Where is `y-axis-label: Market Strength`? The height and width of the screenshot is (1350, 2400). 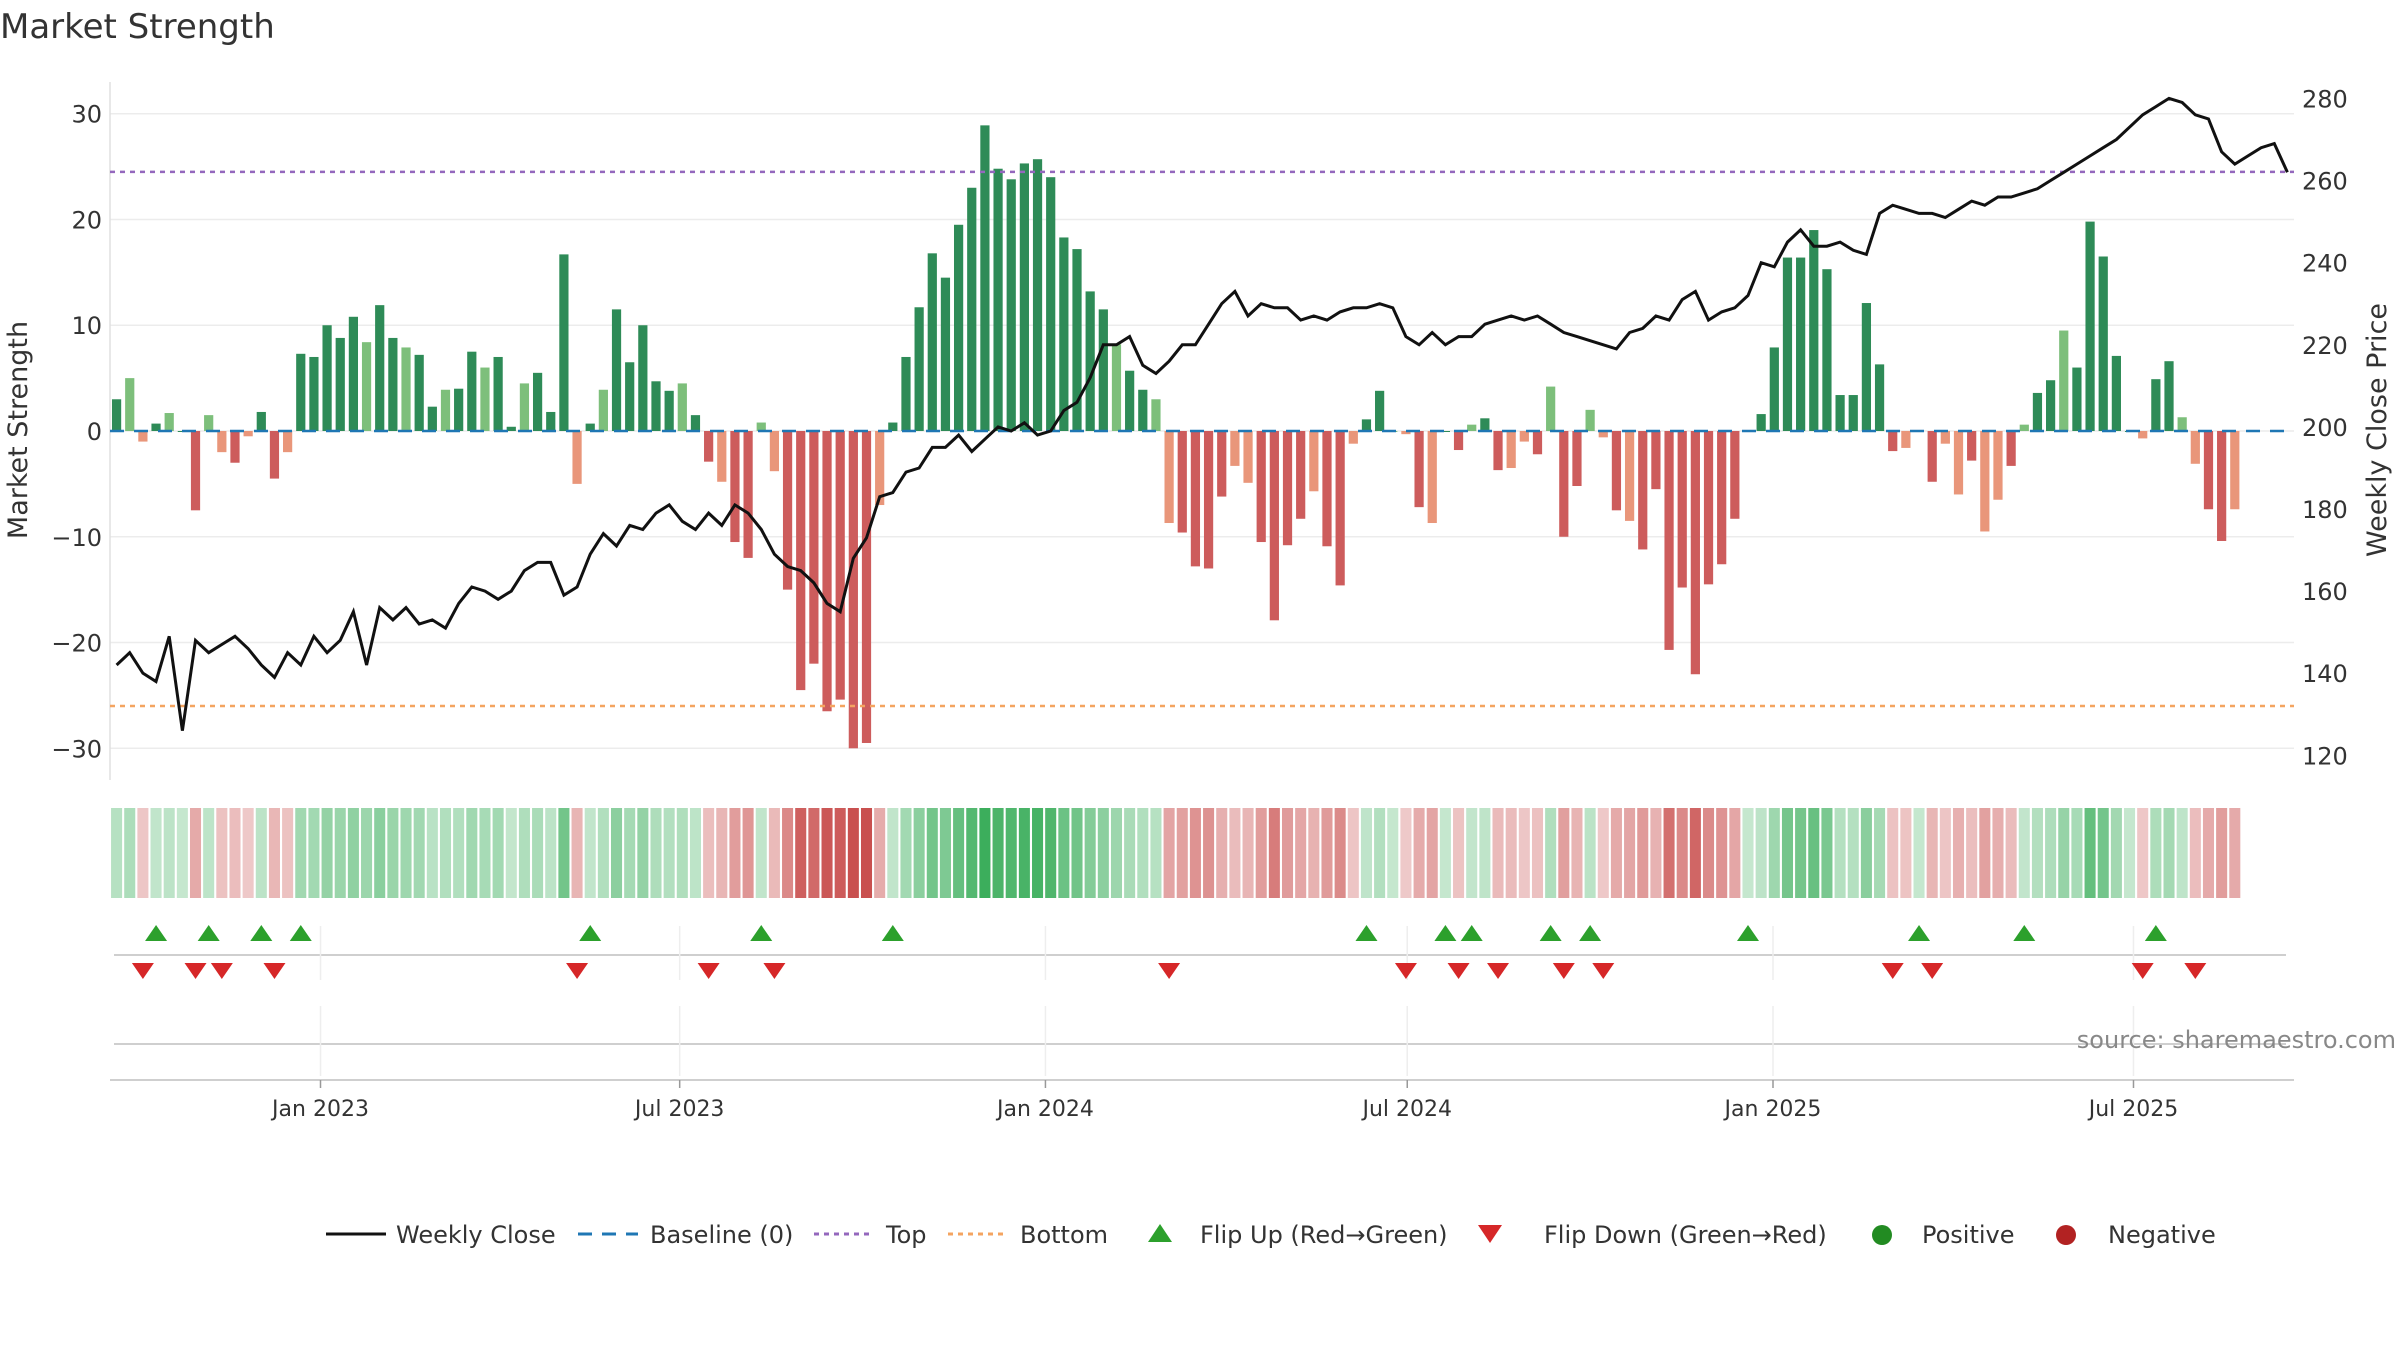
y-axis-label: Market Strength is located at coordinates (18, 430).